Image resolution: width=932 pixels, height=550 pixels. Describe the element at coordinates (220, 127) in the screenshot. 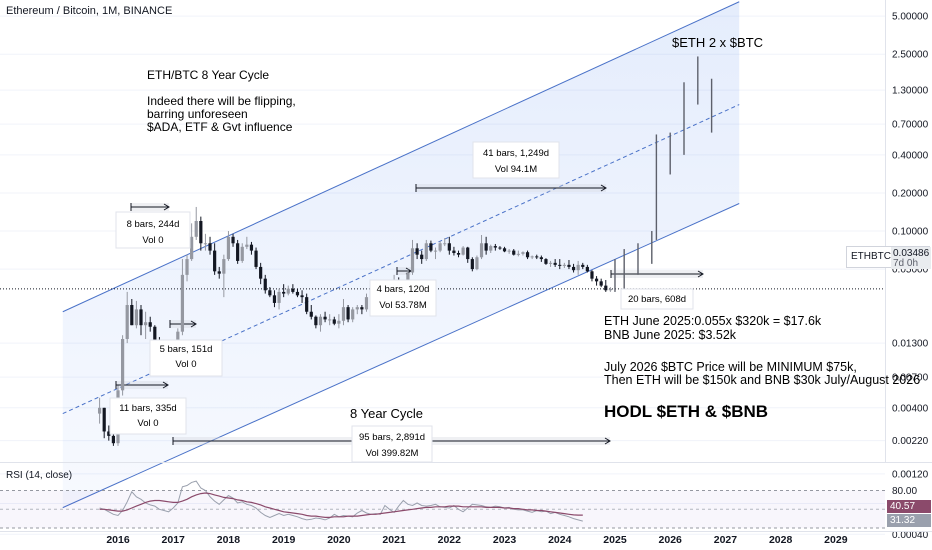

I see `note-line-3: $ADA, ETF & Gvt influence` at that location.